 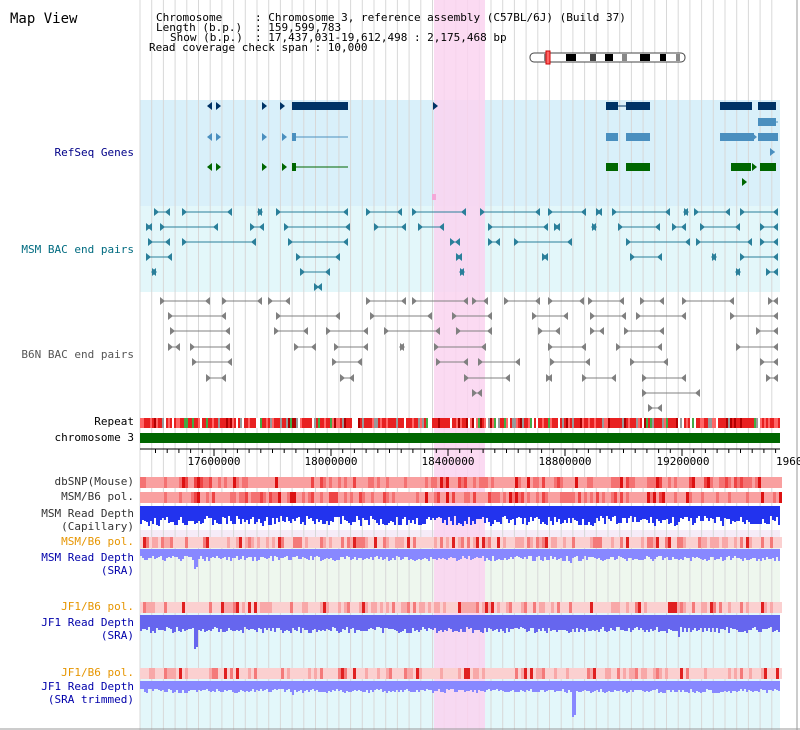 What do you see at coordinates (469, 354) in the screenshot?
I see `b6n-bac-track` at bounding box center [469, 354].